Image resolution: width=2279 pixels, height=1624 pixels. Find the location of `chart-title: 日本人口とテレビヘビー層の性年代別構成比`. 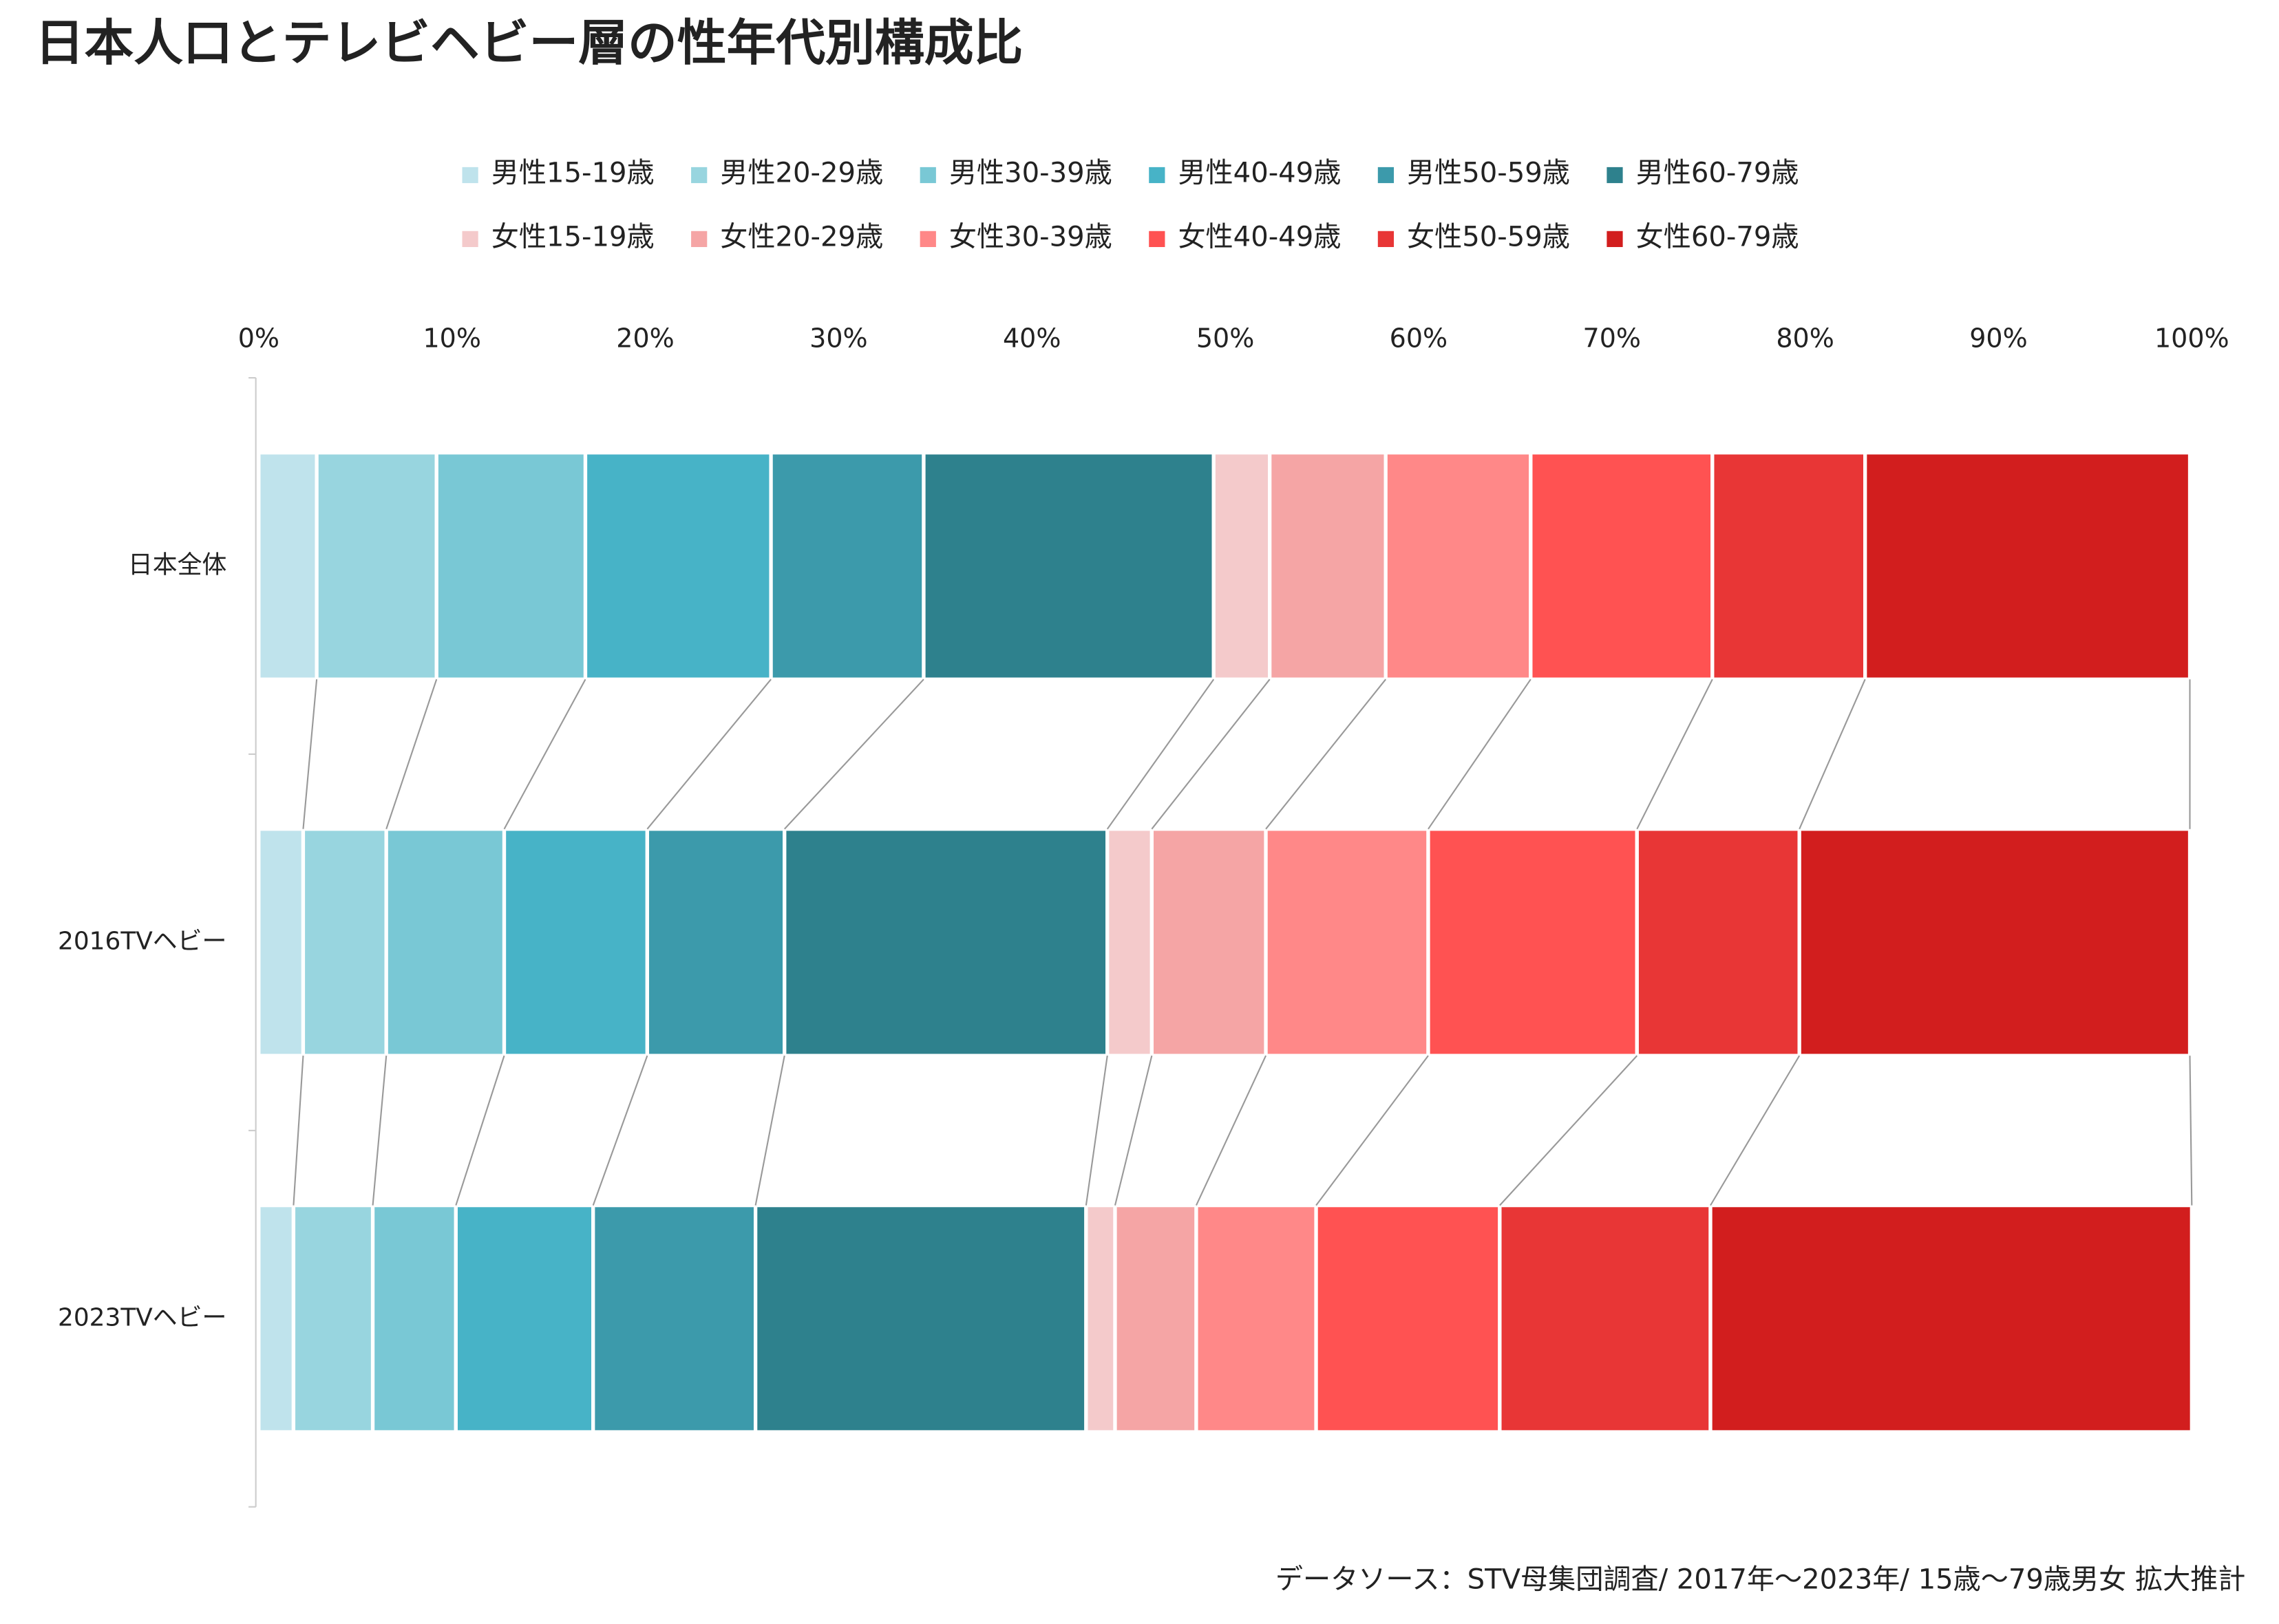

chart-title: 日本人口とテレビヘビー層の性年代別構成比 is located at coordinates (529, 43).